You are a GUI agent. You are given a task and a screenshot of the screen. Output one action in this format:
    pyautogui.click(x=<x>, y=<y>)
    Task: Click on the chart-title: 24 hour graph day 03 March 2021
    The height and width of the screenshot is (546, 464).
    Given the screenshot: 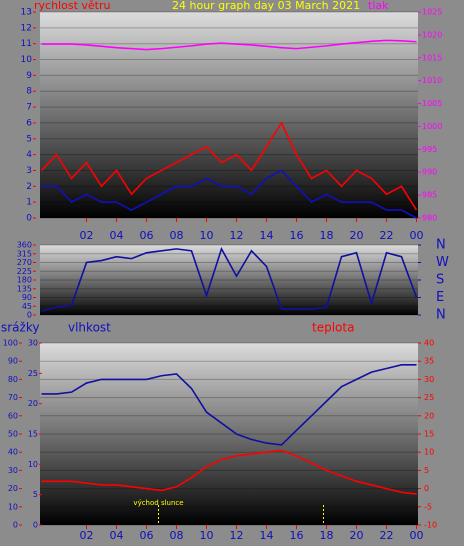 What is the action you would take?
    pyautogui.click(x=266, y=6)
    